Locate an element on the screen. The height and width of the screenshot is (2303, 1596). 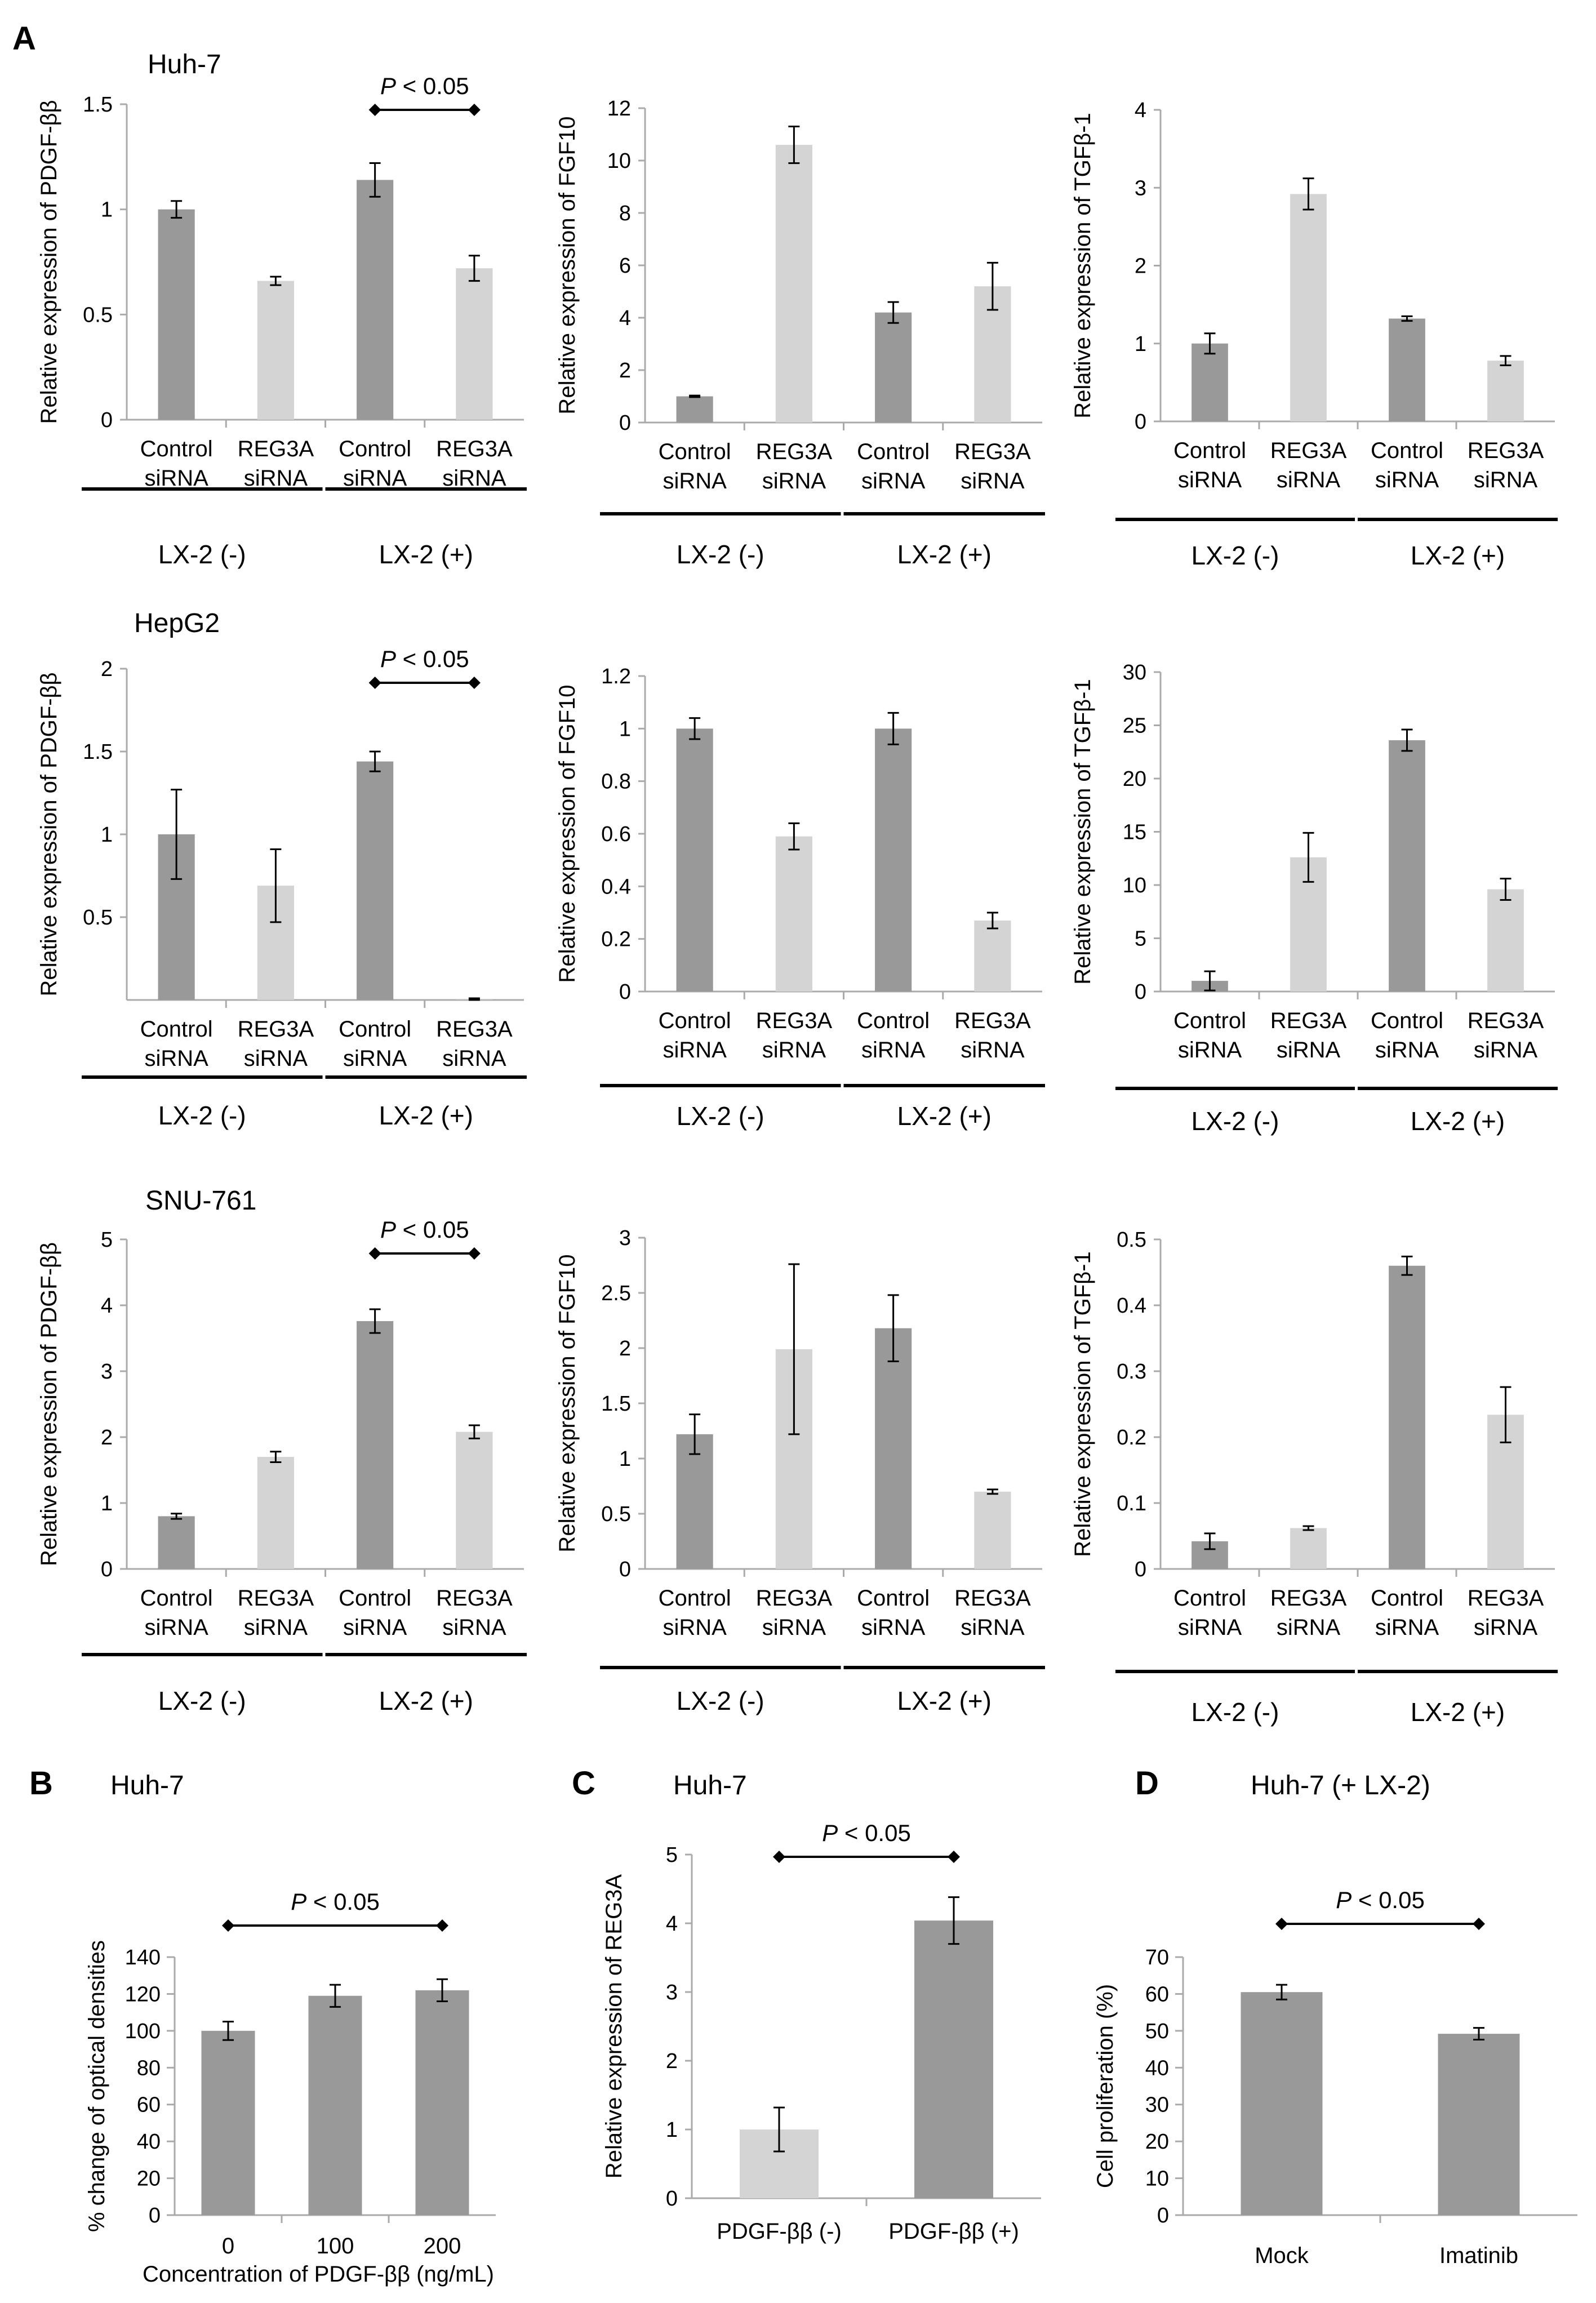
chart-b-tick-label: 0 is located at coordinates (155, 2216).